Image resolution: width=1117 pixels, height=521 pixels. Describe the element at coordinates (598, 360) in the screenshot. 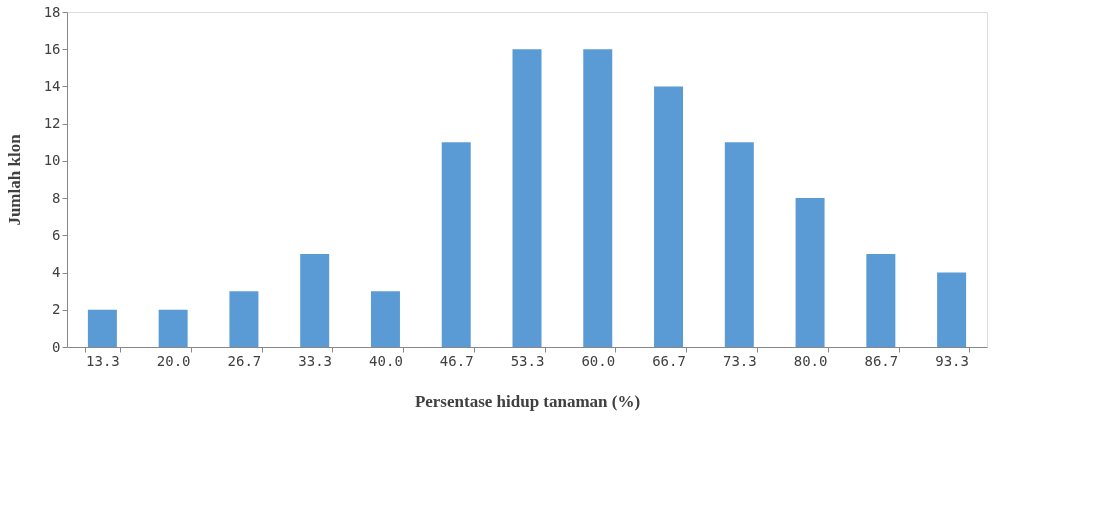

I see `x-tick-label: 60.0` at that location.